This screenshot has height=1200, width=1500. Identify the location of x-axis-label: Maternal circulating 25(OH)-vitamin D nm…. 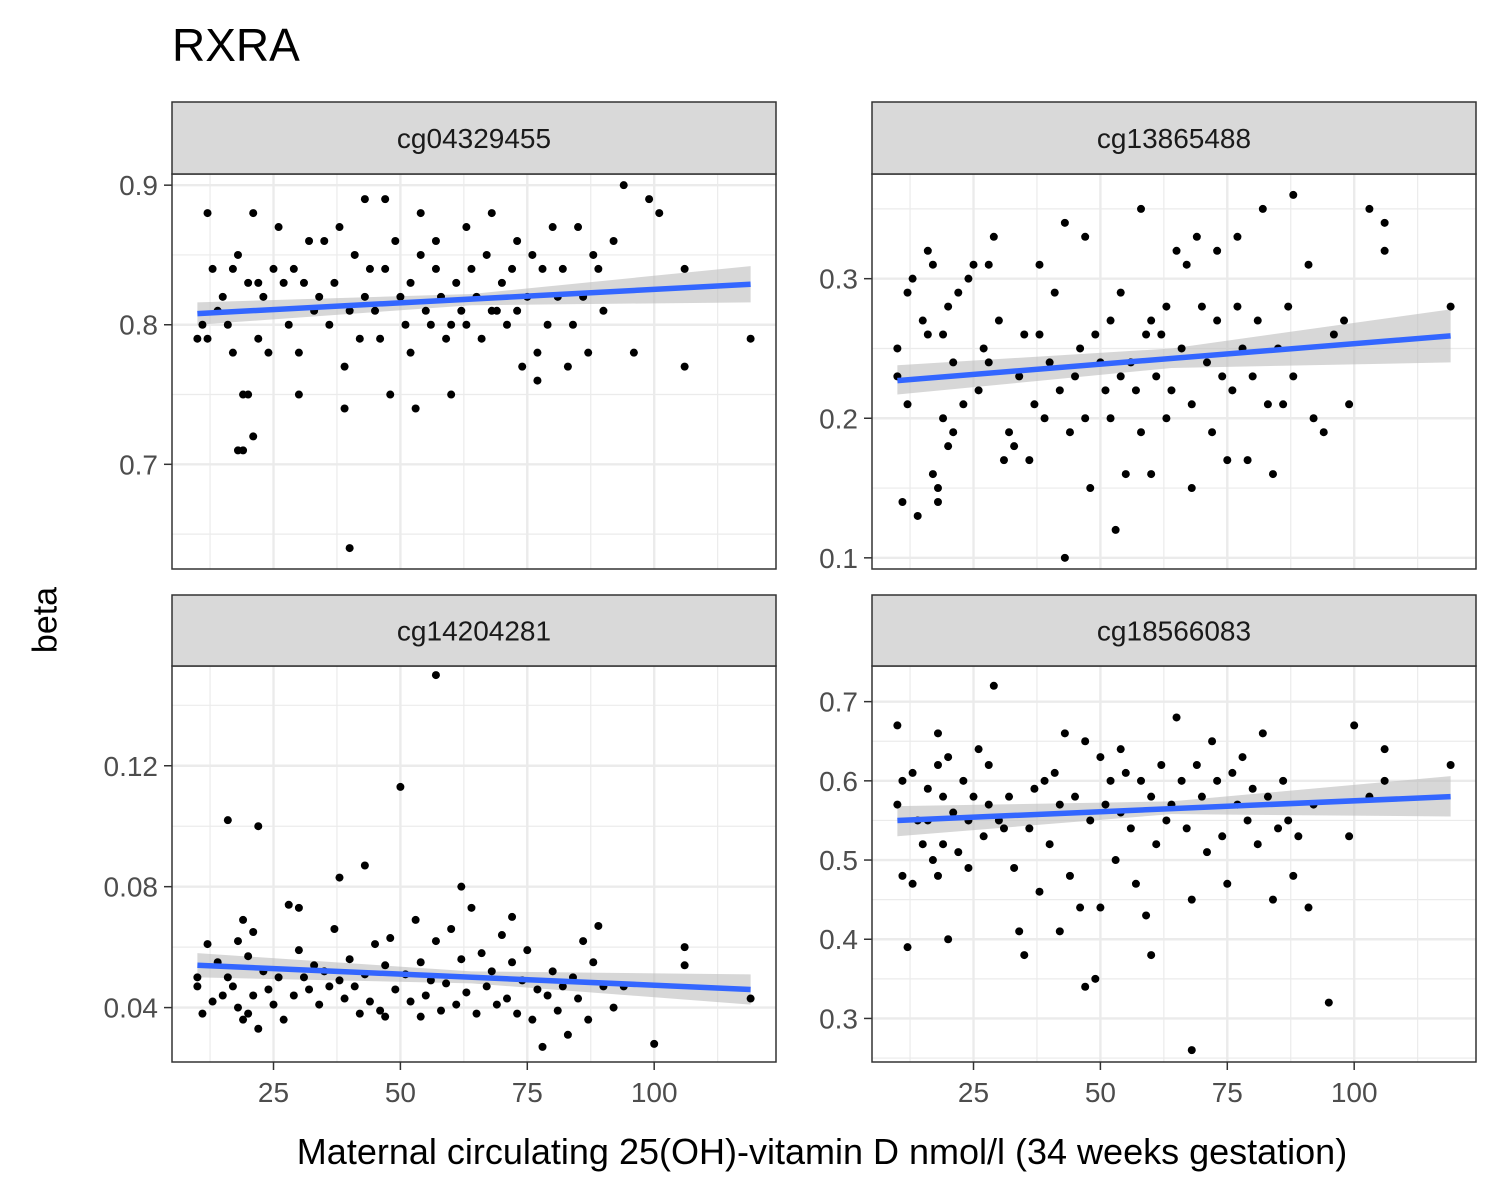
(822, 1151).